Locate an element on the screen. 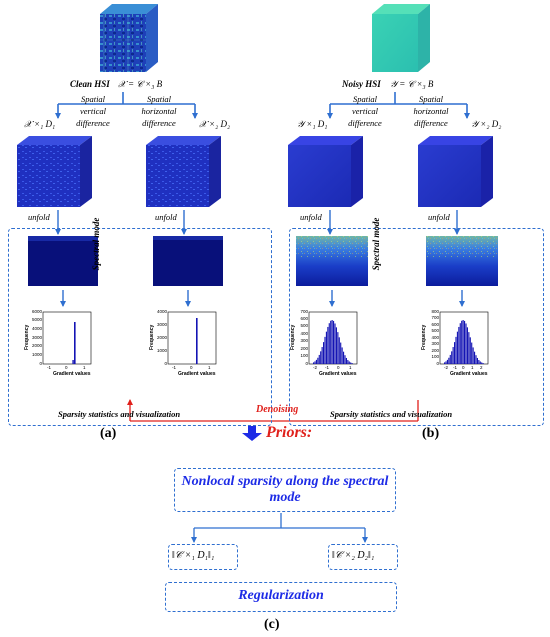 The height and width of the screenshot is (637, 550). priors-label: Priors: is located at coordinates (289, 432).